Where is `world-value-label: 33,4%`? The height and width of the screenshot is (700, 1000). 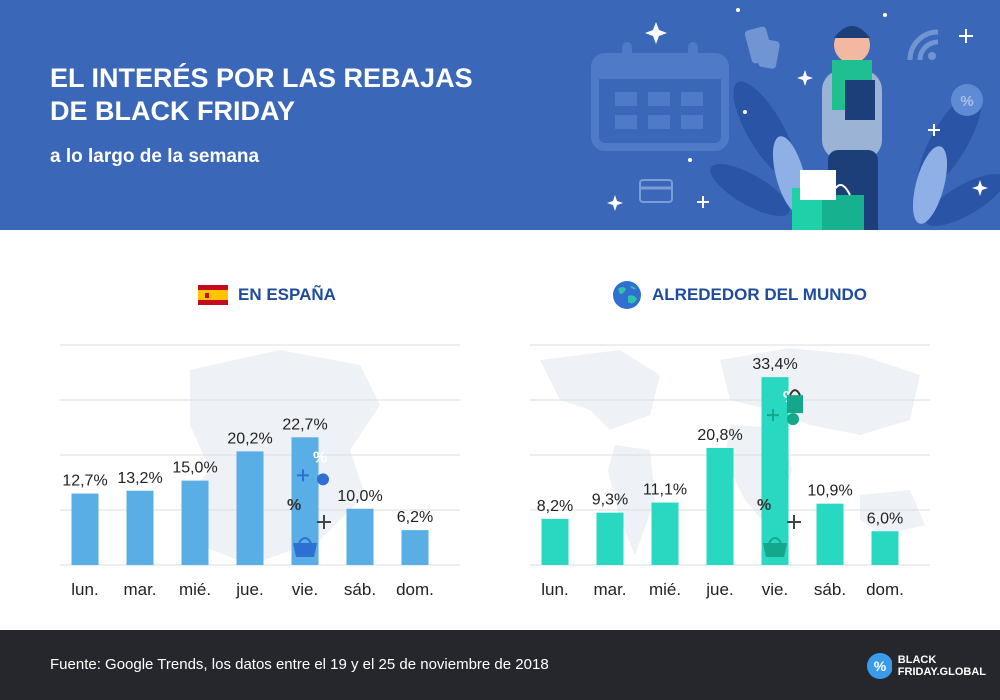
world-value-label: 33,4% is located at coordinates (774, 364).